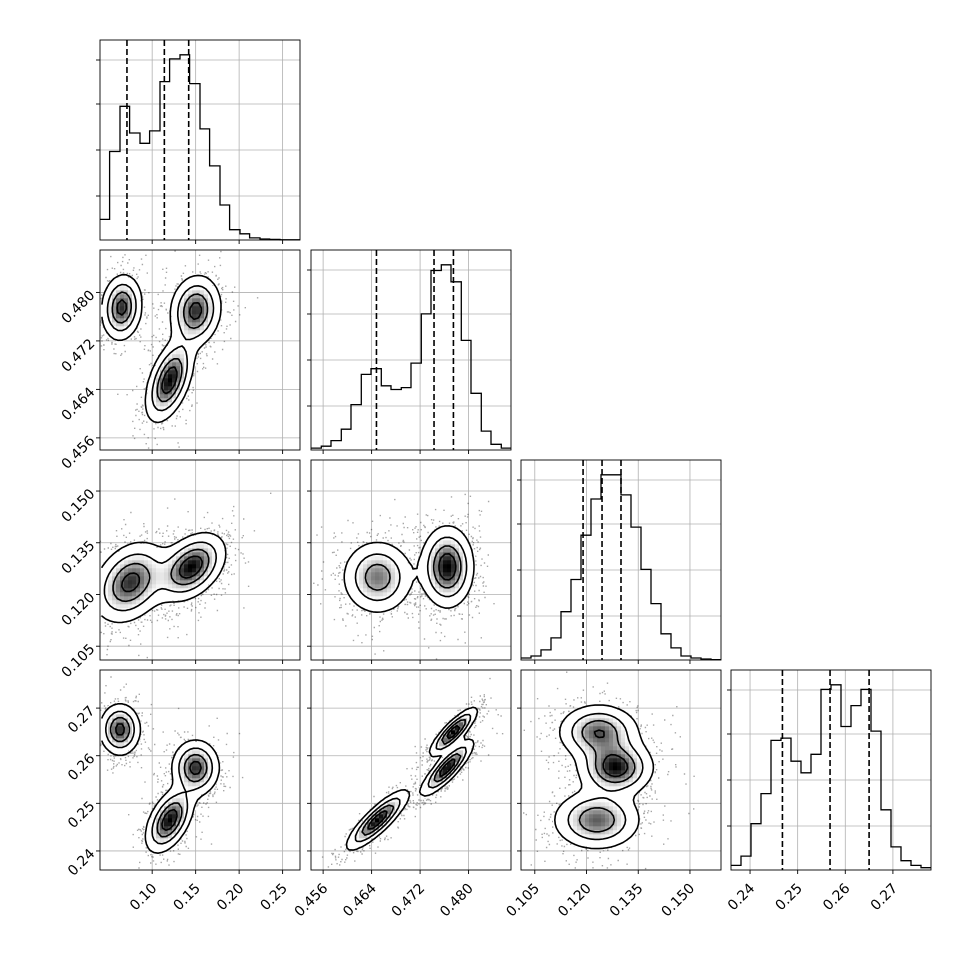 The image size is (970, 970). I want to click on x-tick-label: 0.472, so click(409, 901).